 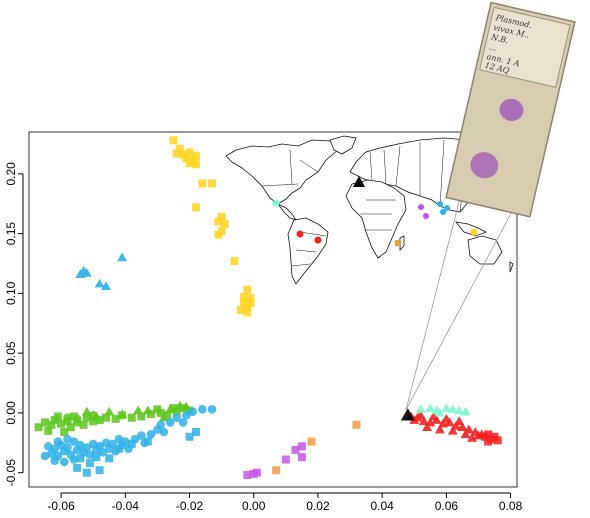 I want to click on indonesia, so click(x=471, y=229).